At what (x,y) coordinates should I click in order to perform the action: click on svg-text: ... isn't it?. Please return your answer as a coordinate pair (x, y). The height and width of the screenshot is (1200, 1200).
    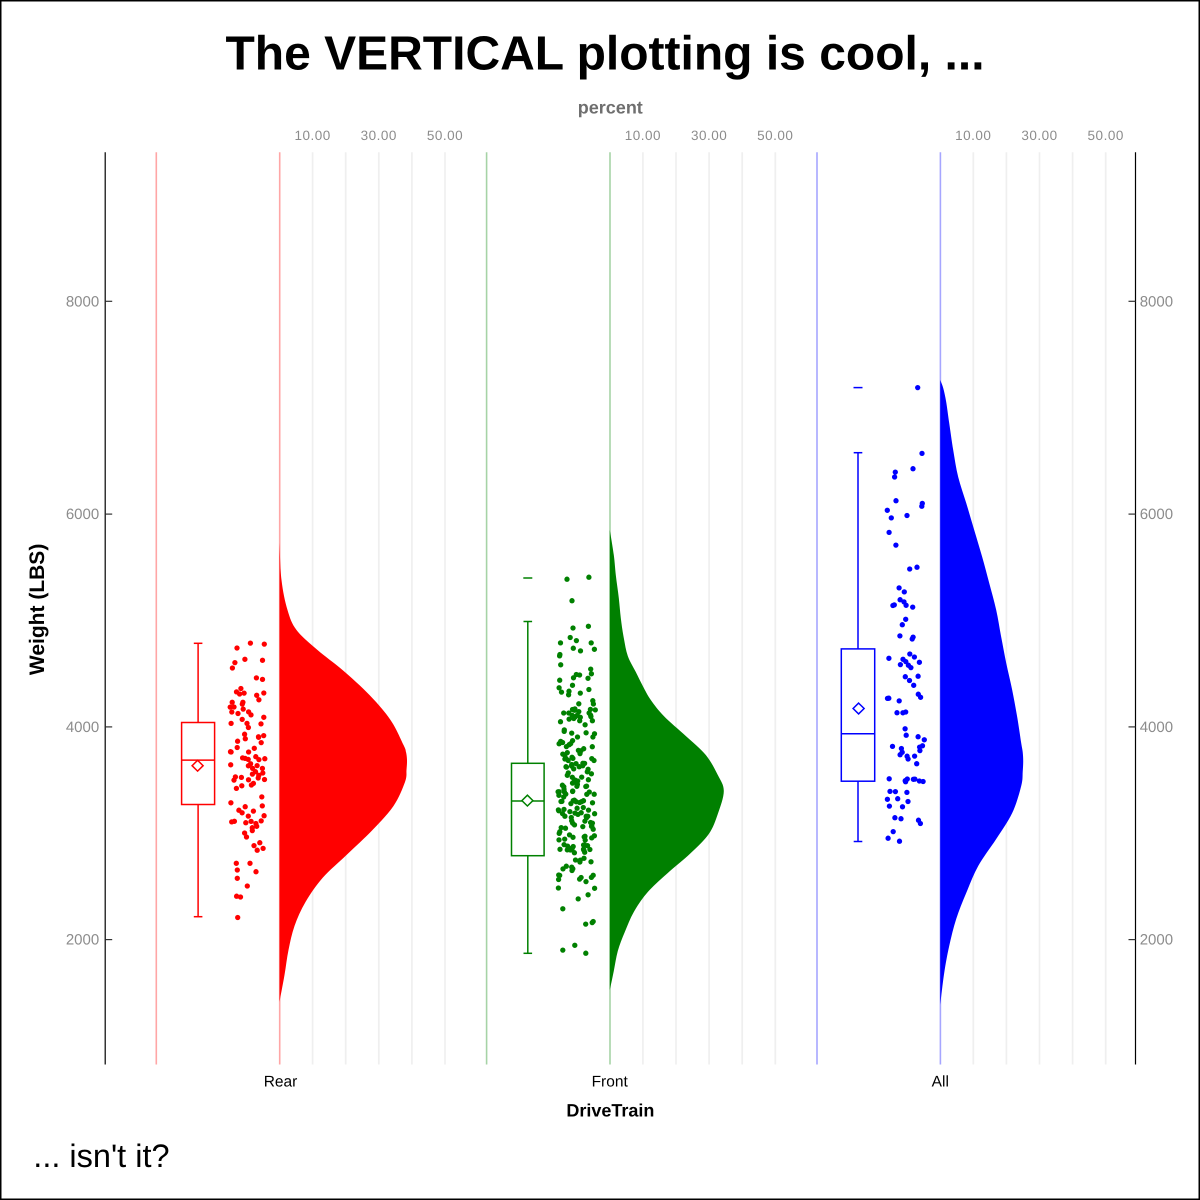
    Looking at the image, I should click on (101, 1156).